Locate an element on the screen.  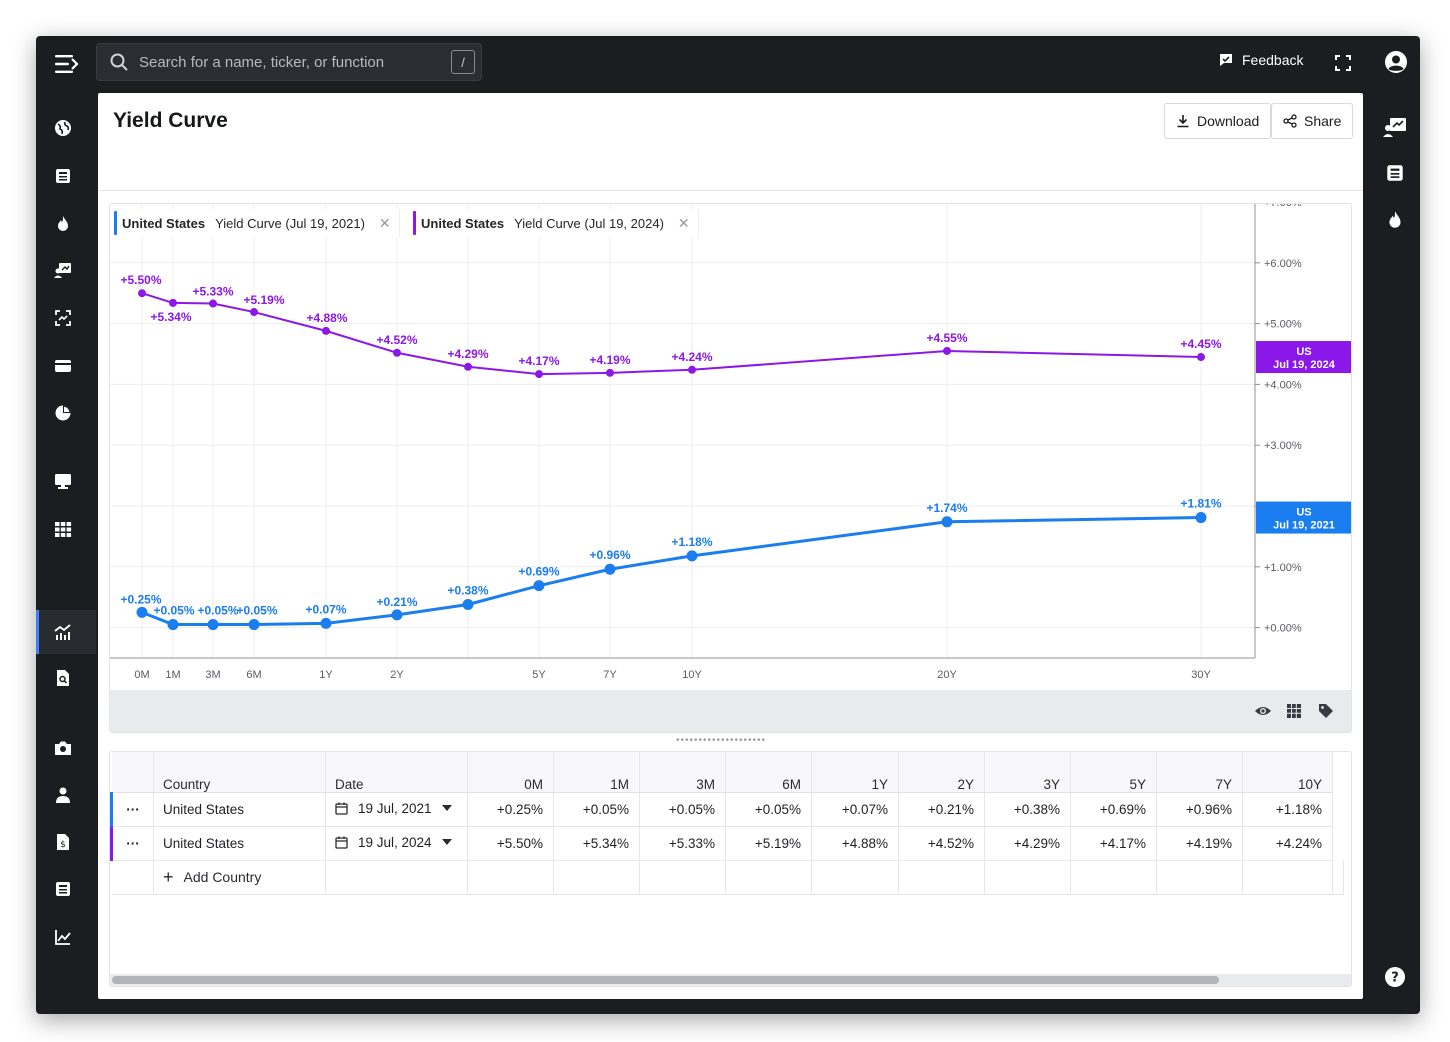
monitor-icon is located at coordinates (63, 481).